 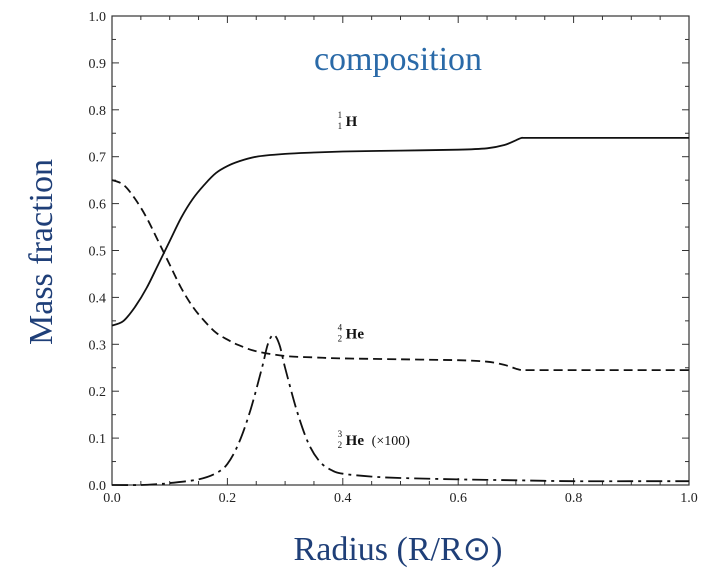 I want to click on series-label-mass-number: 3, so click(x=340, y=434).